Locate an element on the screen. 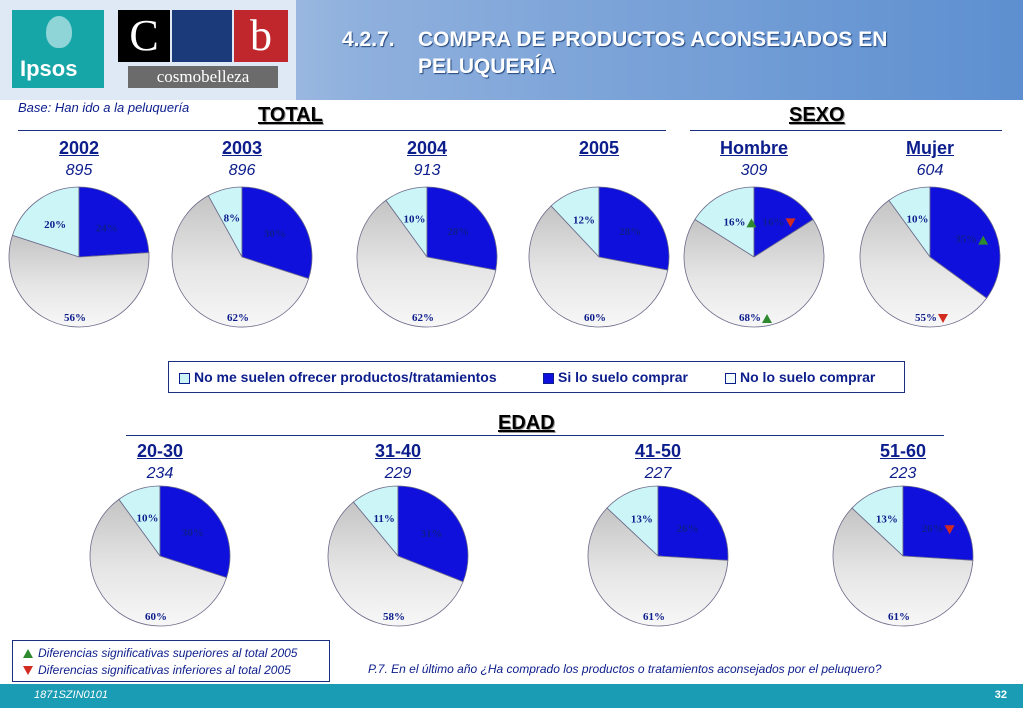 The image size is (1023, 708). bottom-pie-2: 13% 26% 61% is located at coordinates (658, 556).